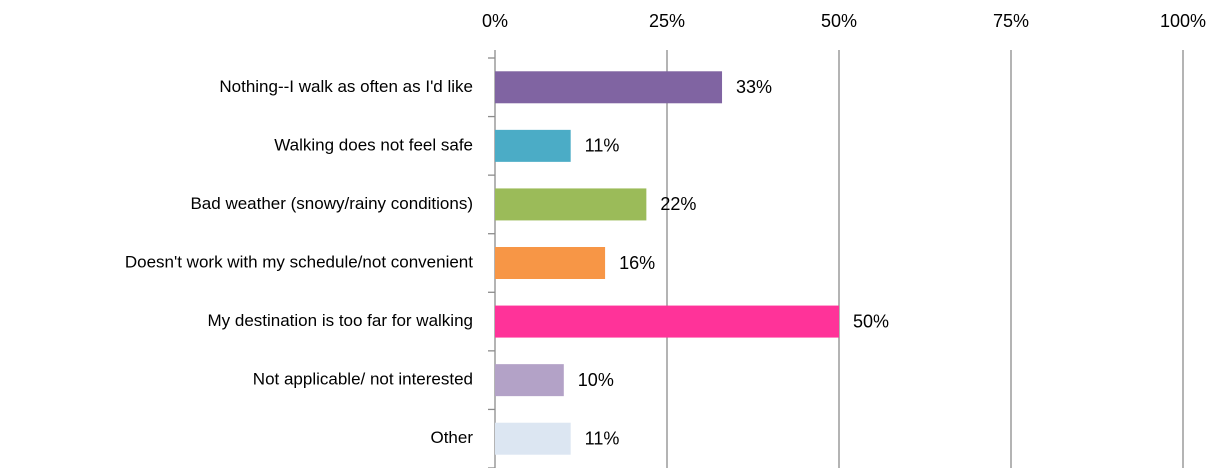 Image resolution: width=1220 pixels, height=468 pixels. Describe the element at coordinates (1011, 21) in the screenshot. I see `x-tick-label: 75%` at that location.